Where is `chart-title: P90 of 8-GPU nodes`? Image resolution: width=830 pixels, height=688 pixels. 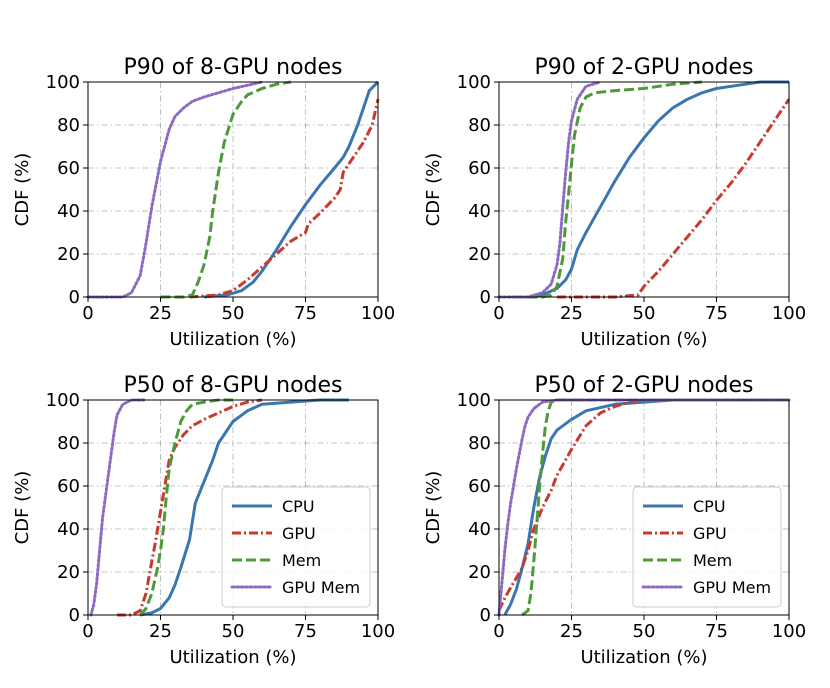
chart-title: P90 of 8-GPU nodes is located at coordinates (233, 67).